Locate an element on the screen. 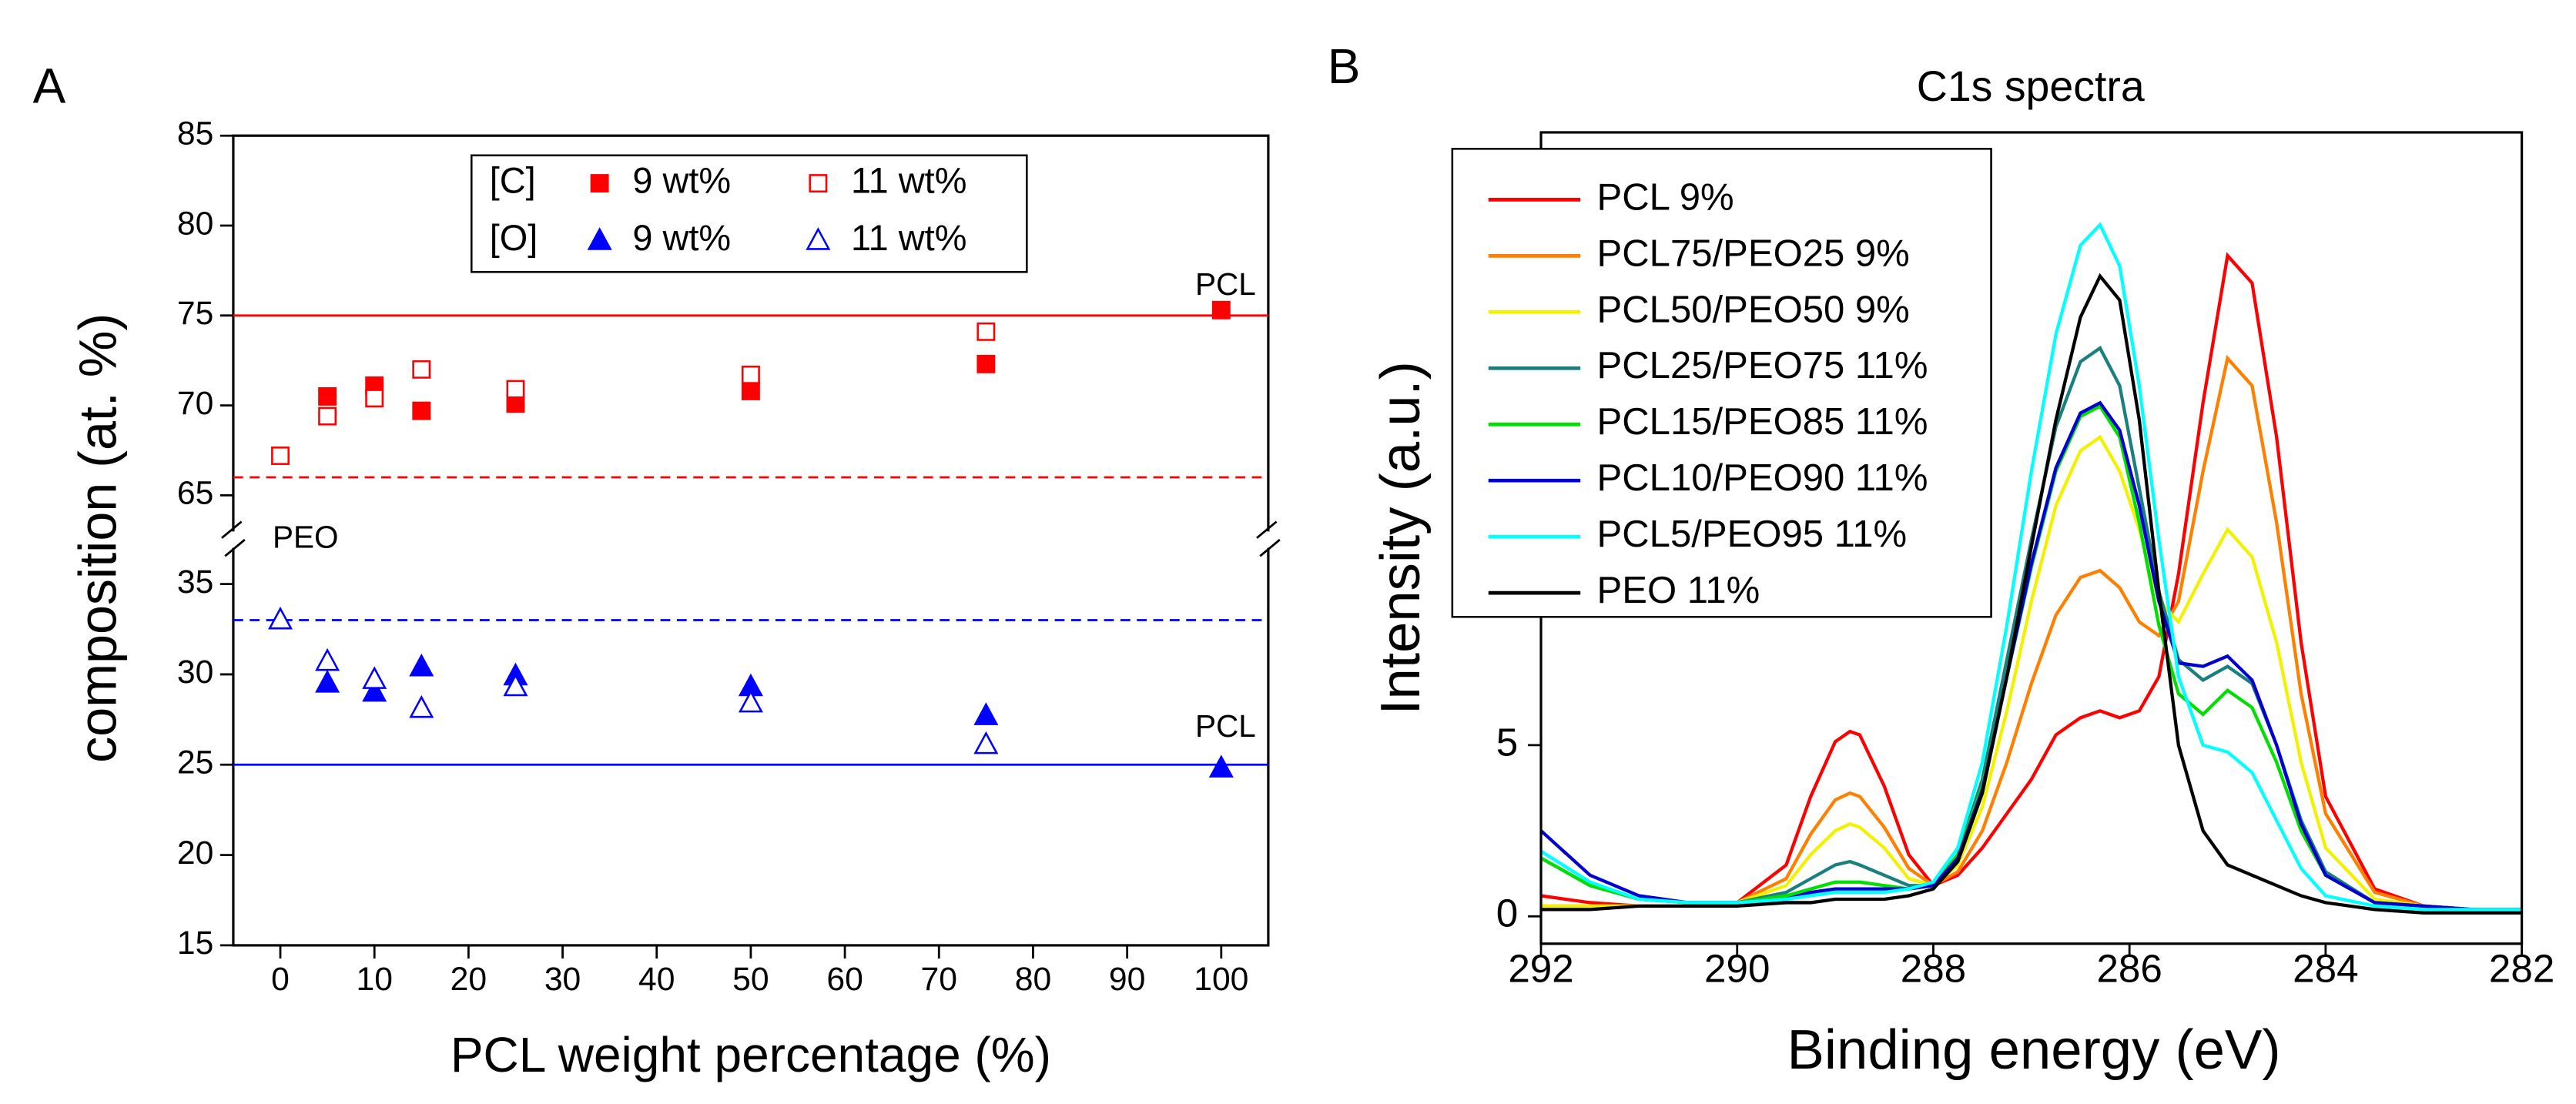 The width and height of the screenshot is (2576, 1104). y-tick-label: 30 is located at coordinates (195, 672).